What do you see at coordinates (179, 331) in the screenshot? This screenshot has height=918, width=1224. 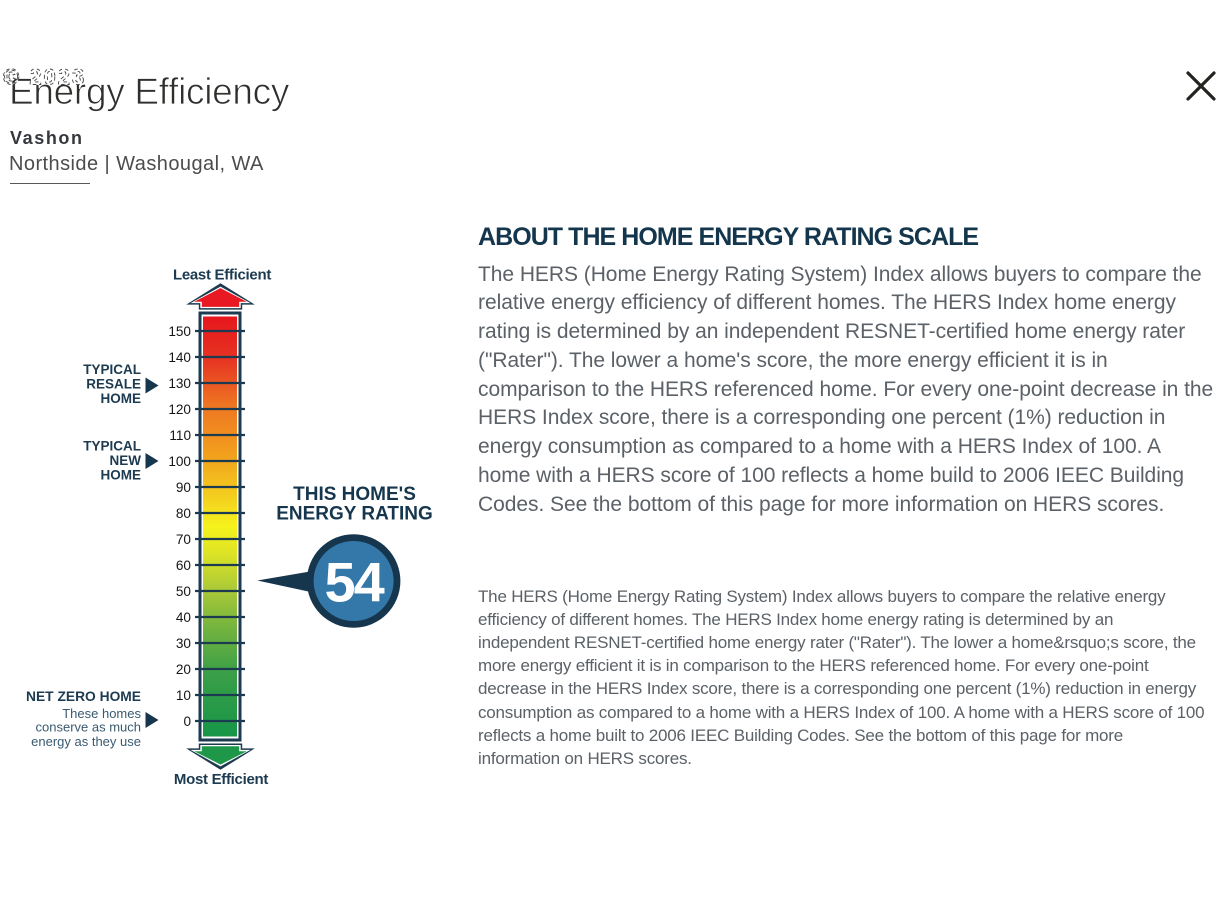 I see `svg-text: 150` at bounding box center [179, 331].